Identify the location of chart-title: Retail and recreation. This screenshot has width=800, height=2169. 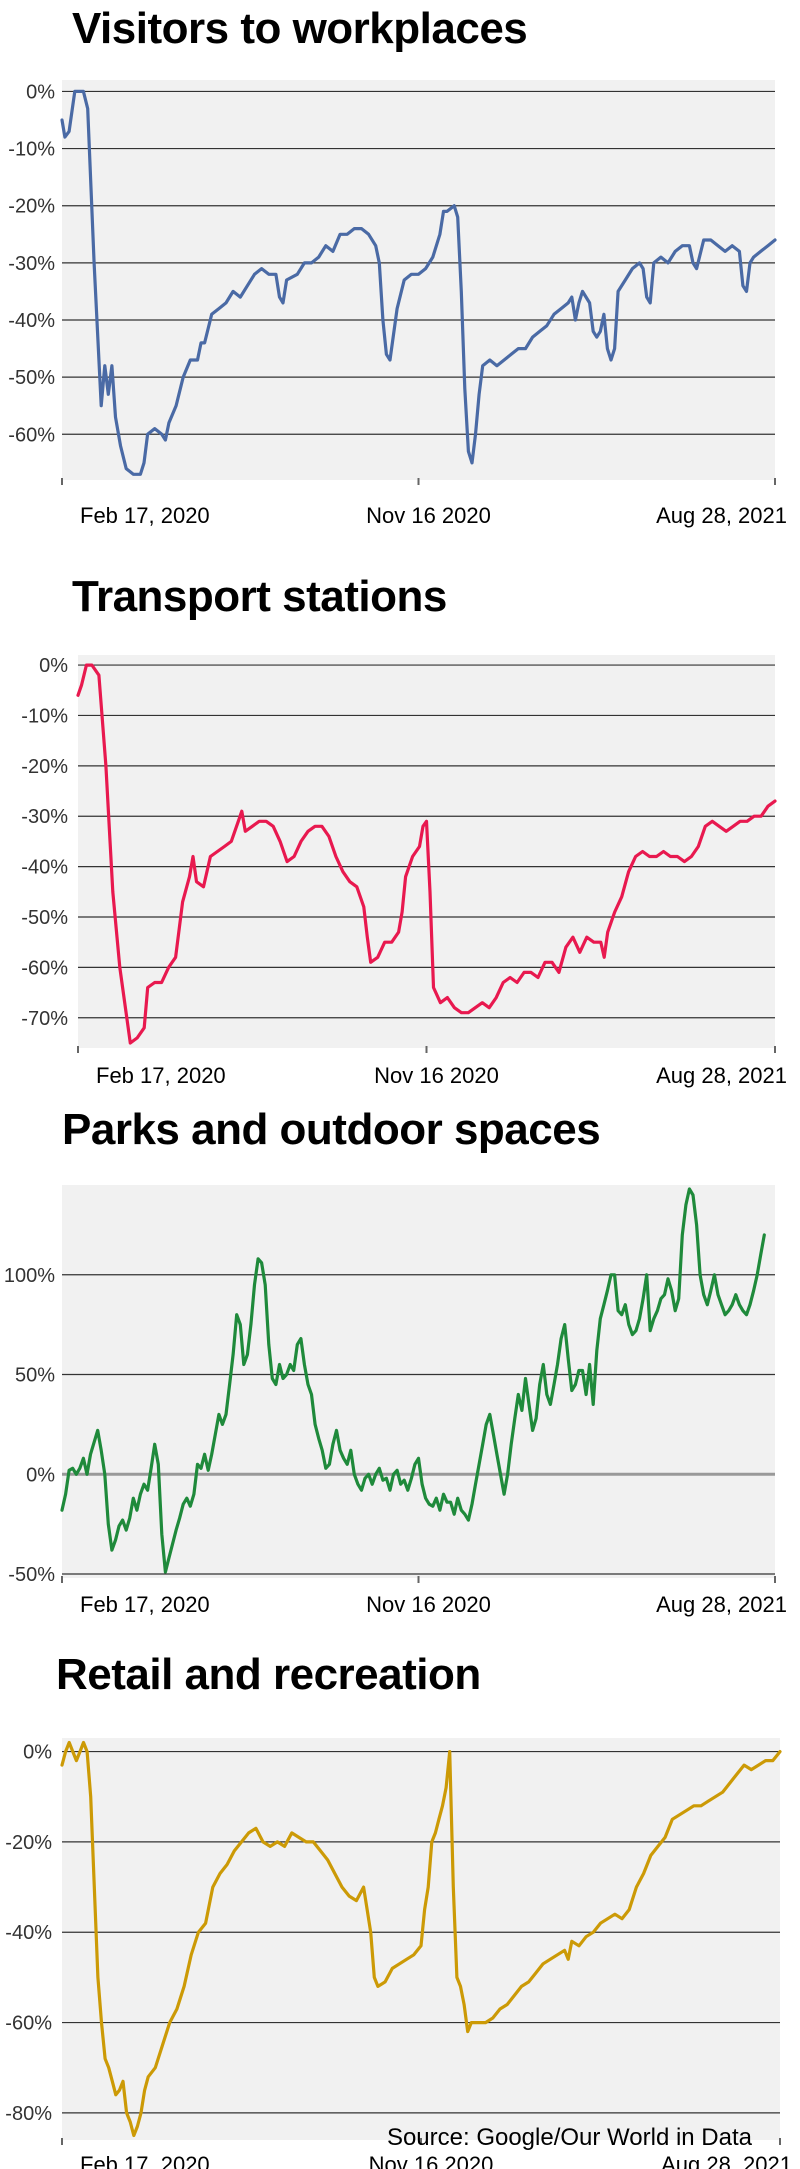
(268, 1674).